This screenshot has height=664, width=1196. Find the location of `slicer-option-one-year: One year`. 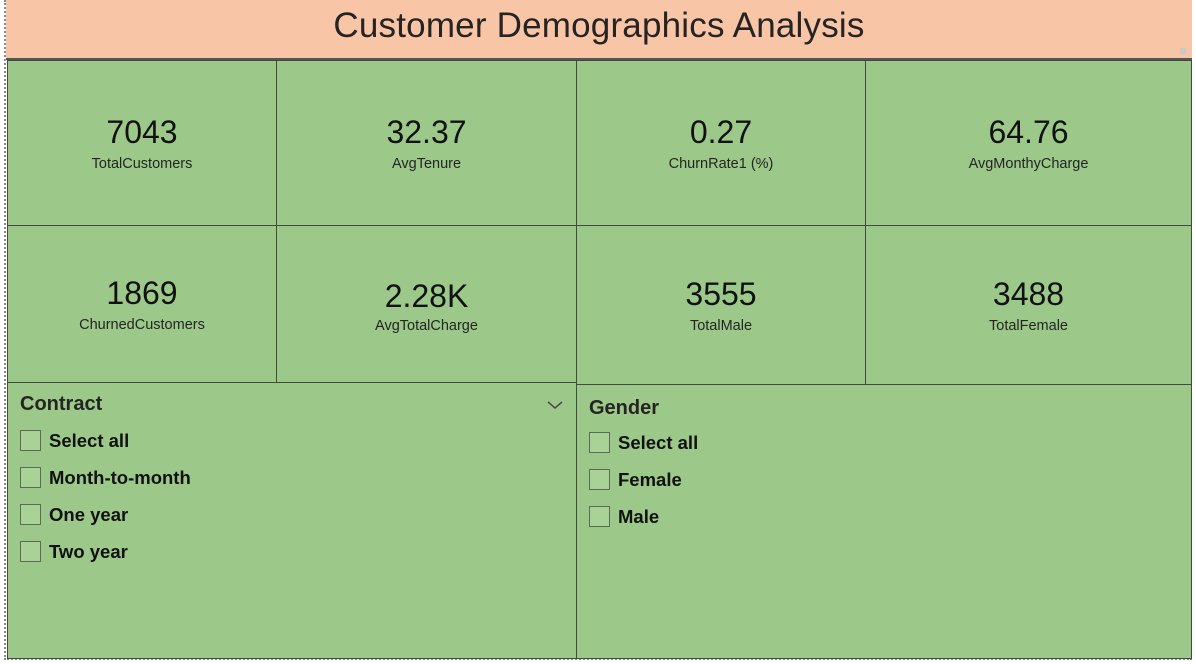

slicer-option-one-year: One year is located at coordinates (292, 514).